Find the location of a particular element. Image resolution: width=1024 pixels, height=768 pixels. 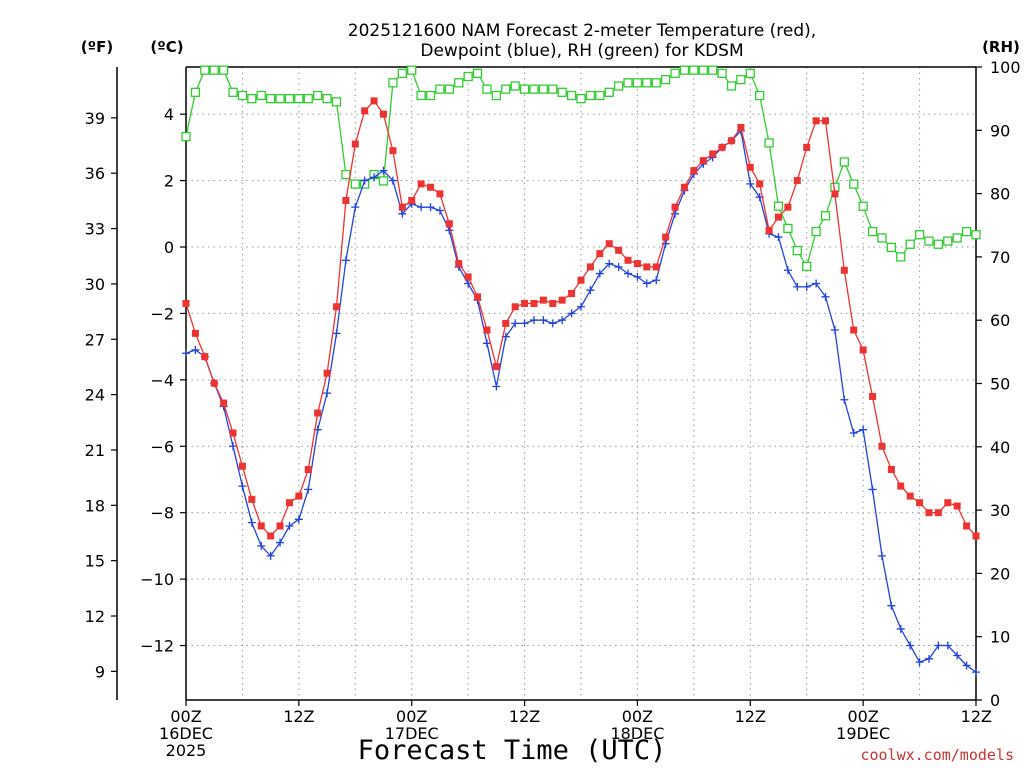

celsius-tick-label: −6 is located at coordinates (162, 446).